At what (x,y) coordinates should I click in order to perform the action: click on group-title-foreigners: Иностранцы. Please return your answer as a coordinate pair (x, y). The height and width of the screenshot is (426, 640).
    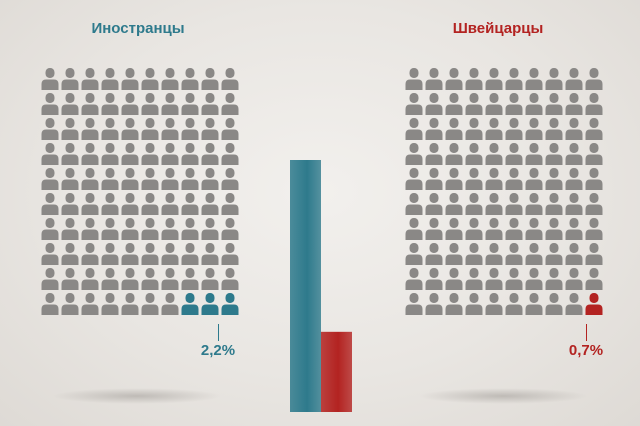
    Looking at the image, I should click on (138, 28).